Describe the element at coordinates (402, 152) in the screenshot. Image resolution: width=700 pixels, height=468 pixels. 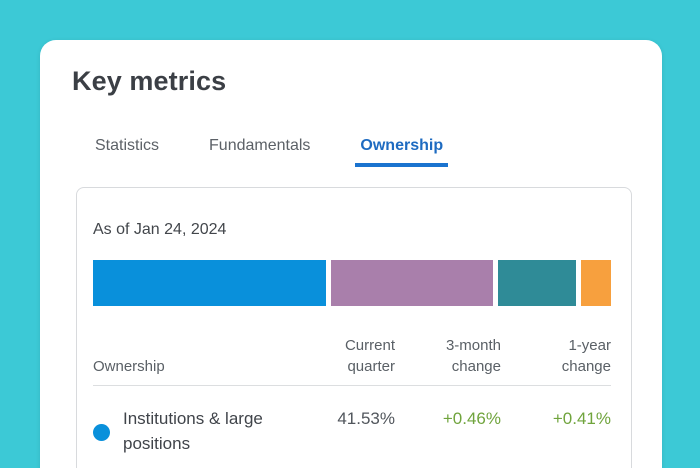
I see `tab-ownership: Ownership` at that location.